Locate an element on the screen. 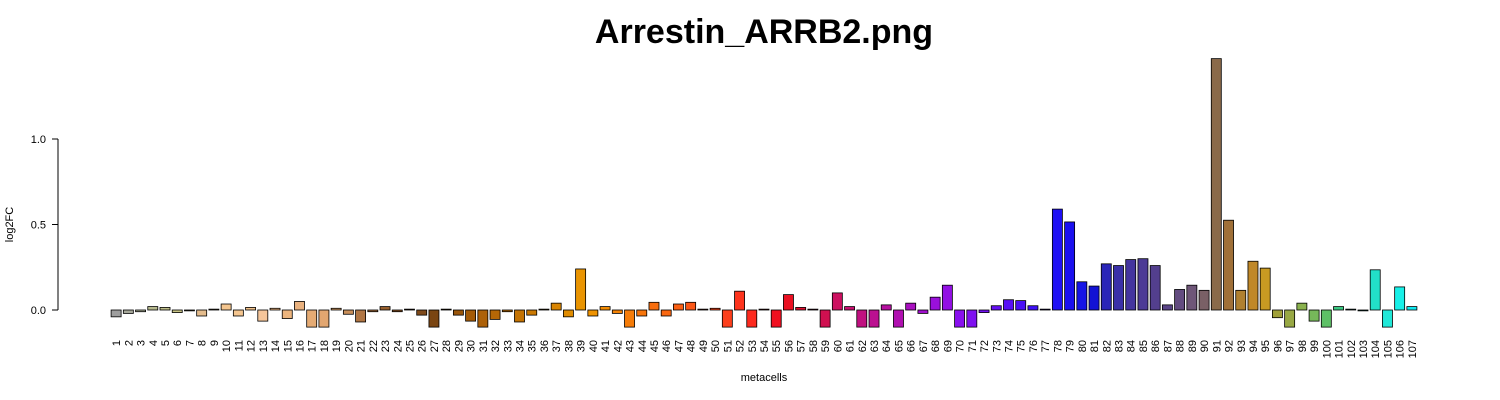 This screenshot has height=400, width=1500. x-tick-label-66: 66 is located at coordinates (912, 346).